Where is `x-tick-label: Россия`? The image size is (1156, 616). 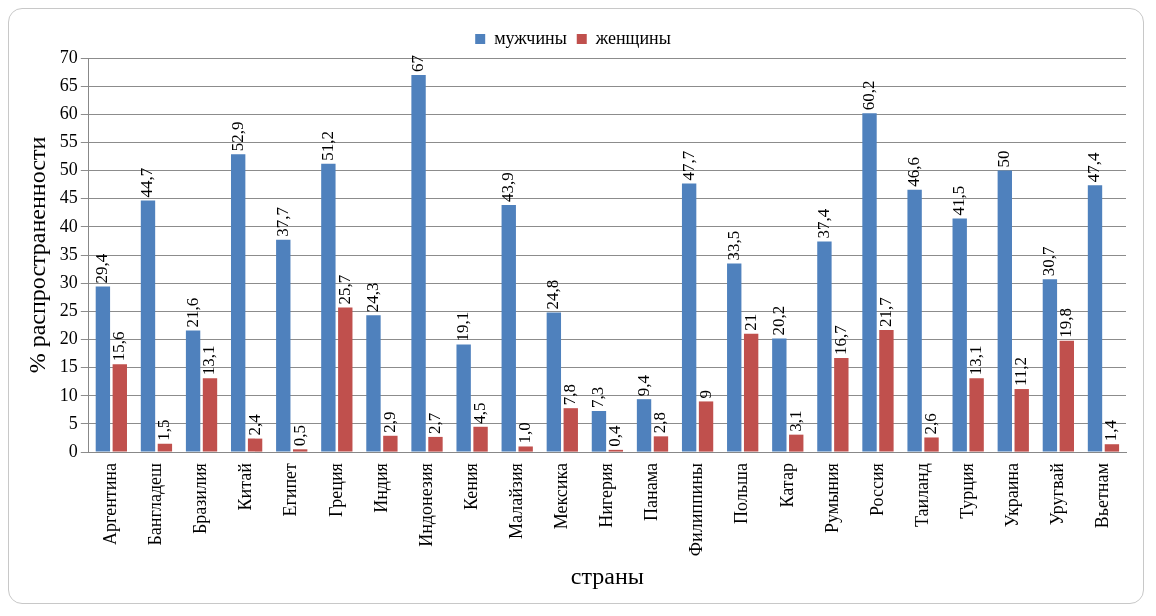 x-tick-label: Россия is located at coordinates (876, 490).